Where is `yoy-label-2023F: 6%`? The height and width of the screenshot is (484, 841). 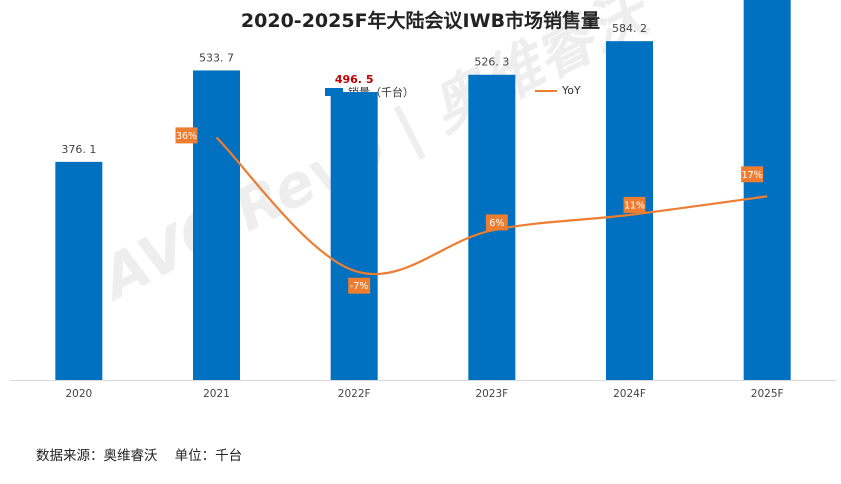 yoy-label-2023F: 6% is located at coordinates (496, 223).